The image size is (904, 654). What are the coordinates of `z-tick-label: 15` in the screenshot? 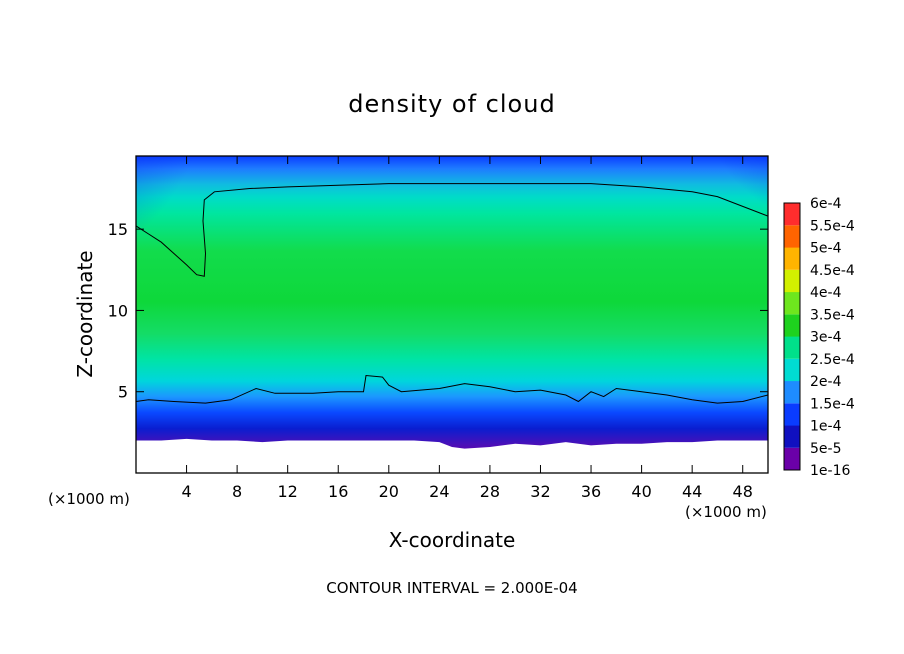 It's located at (118, 229).